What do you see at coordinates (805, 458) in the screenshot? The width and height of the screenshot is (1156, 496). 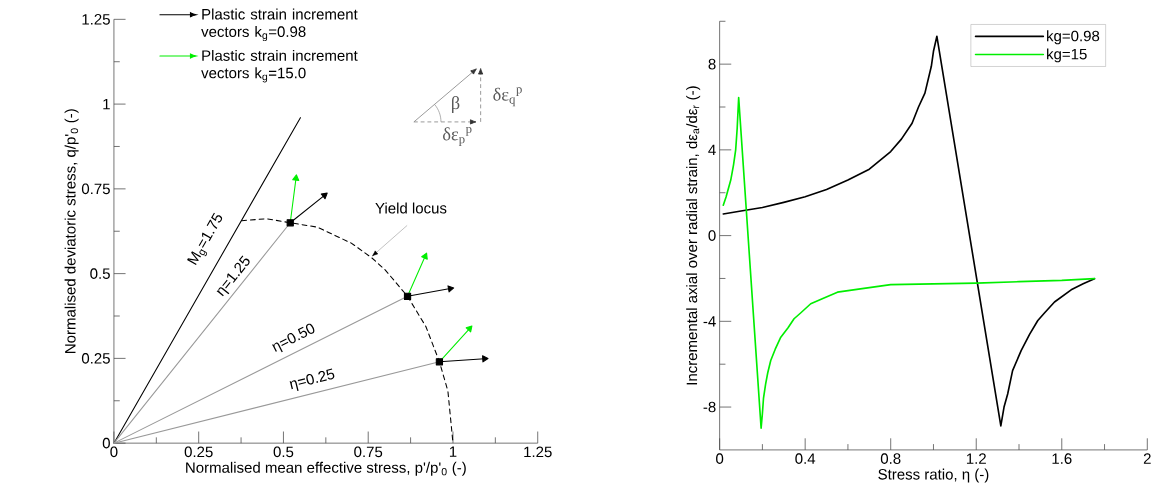 I see `x-tick-label: 0.4` at bounding box center [805, 458].